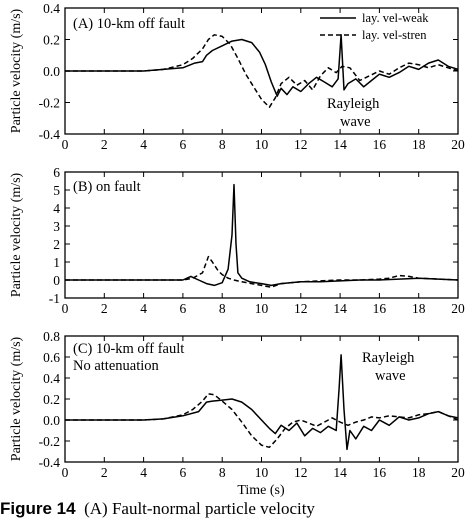 This screenshot has width=474, height=520. Describe the element at coordinates (262, 65) in the screenshot. I see `series-line-vel-weak` at that location.